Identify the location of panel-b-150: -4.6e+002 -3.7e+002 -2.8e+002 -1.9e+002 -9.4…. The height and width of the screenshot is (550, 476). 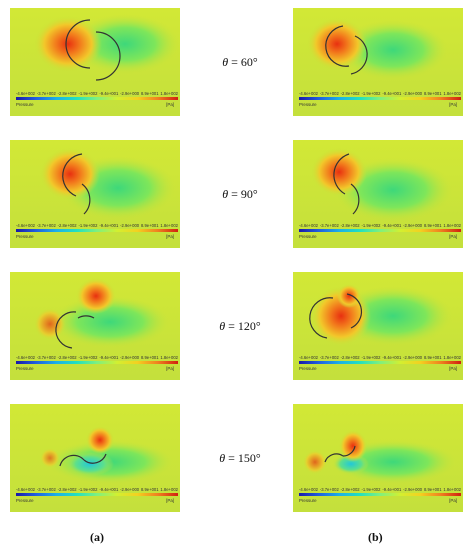
(378, 458).